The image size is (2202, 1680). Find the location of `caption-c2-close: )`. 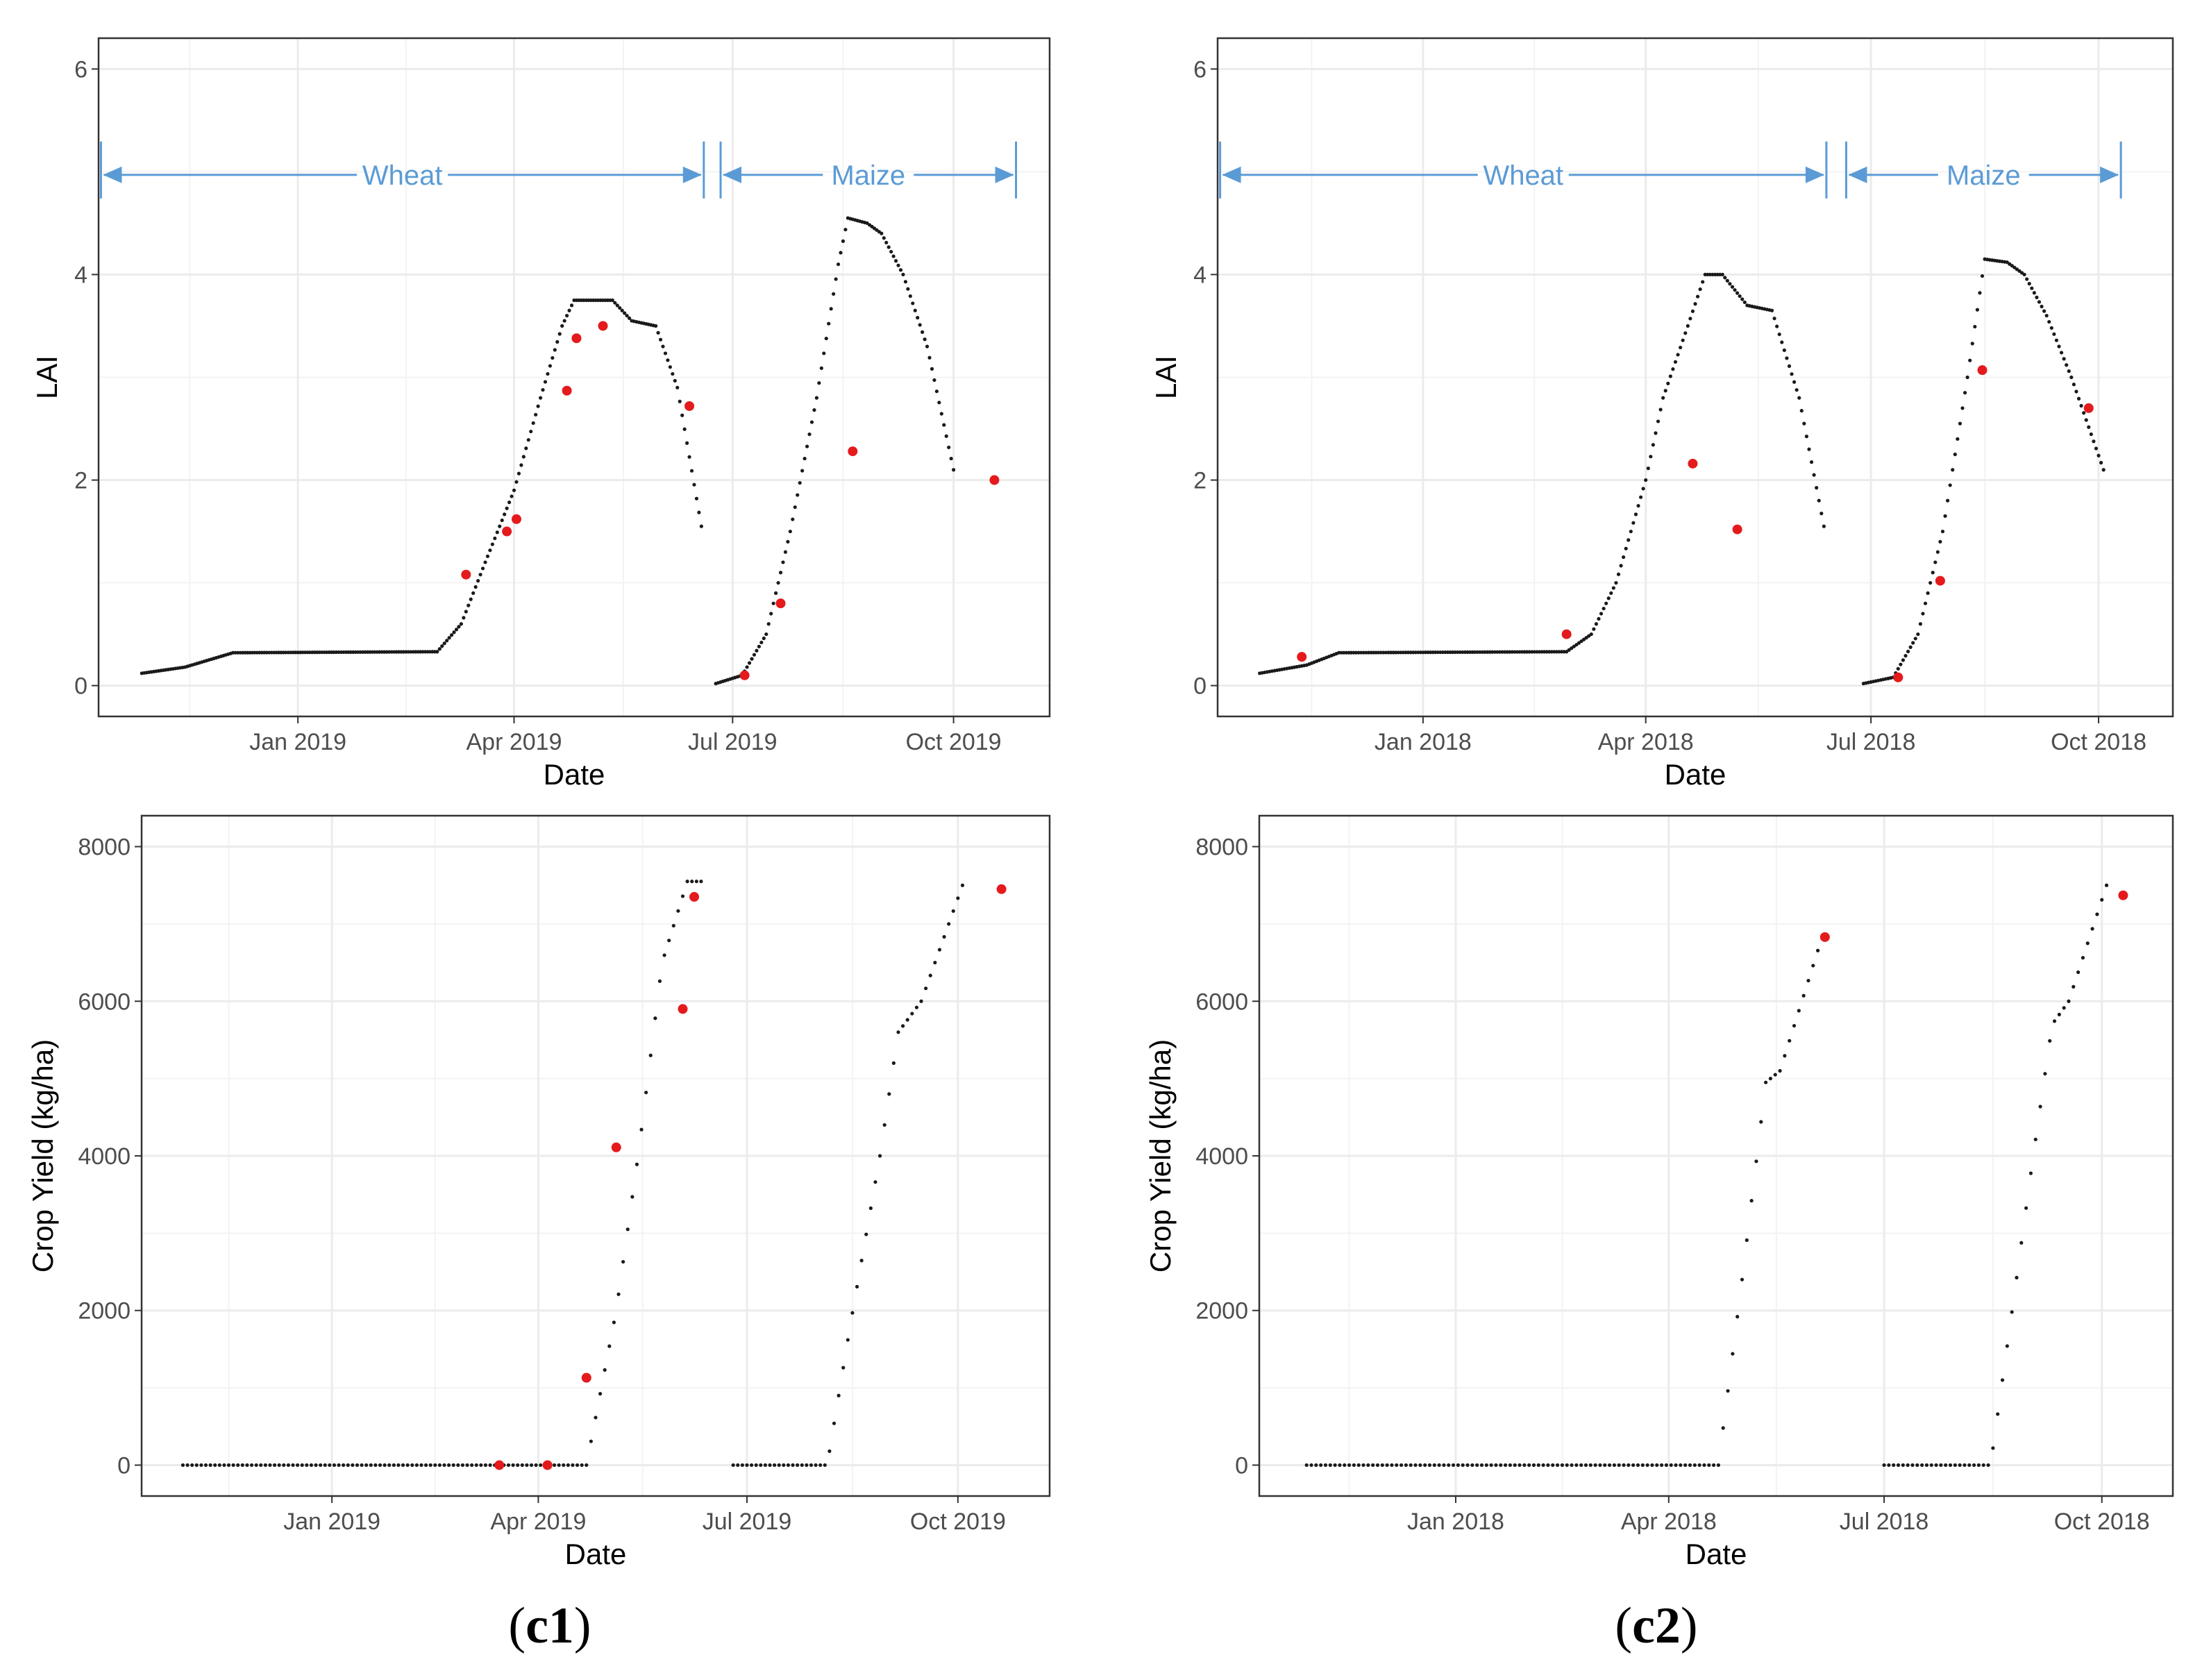

caption-c2-close: ) is located at coordinates (1689, 1625).